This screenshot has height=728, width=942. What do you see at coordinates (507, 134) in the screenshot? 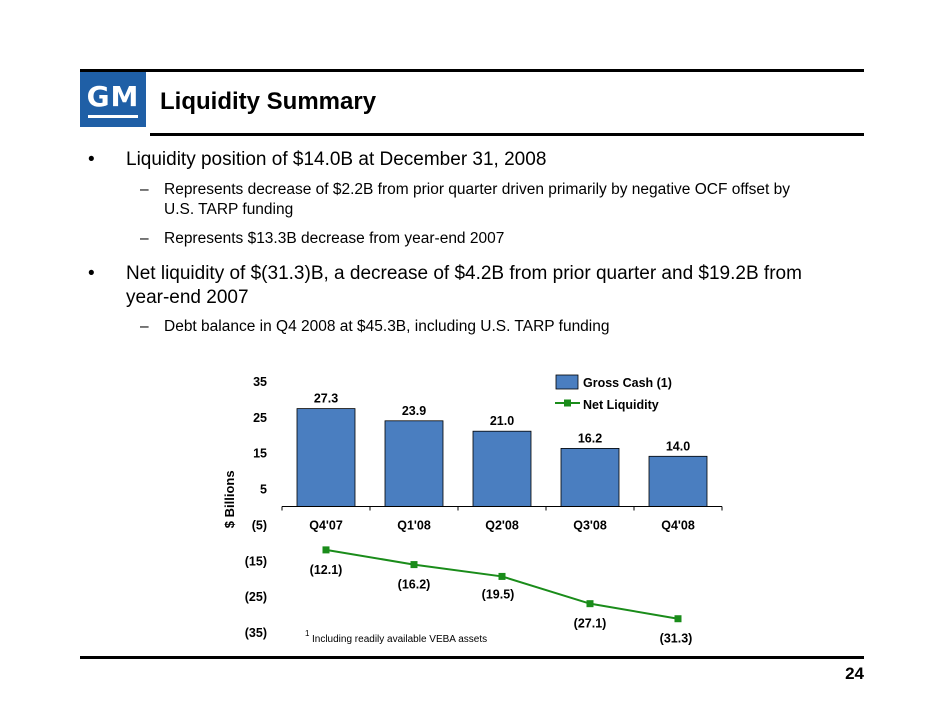
I see `title-rule` at bounding box center [507, 134].